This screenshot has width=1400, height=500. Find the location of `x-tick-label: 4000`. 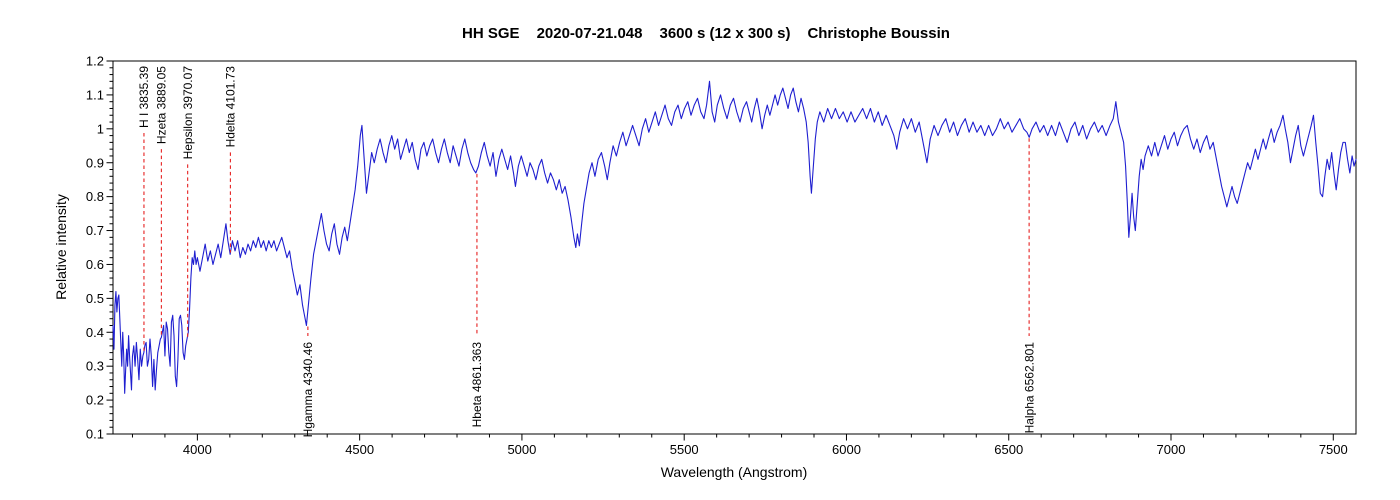

x-tick-label: 4000 is located at coordinates (197, 449).